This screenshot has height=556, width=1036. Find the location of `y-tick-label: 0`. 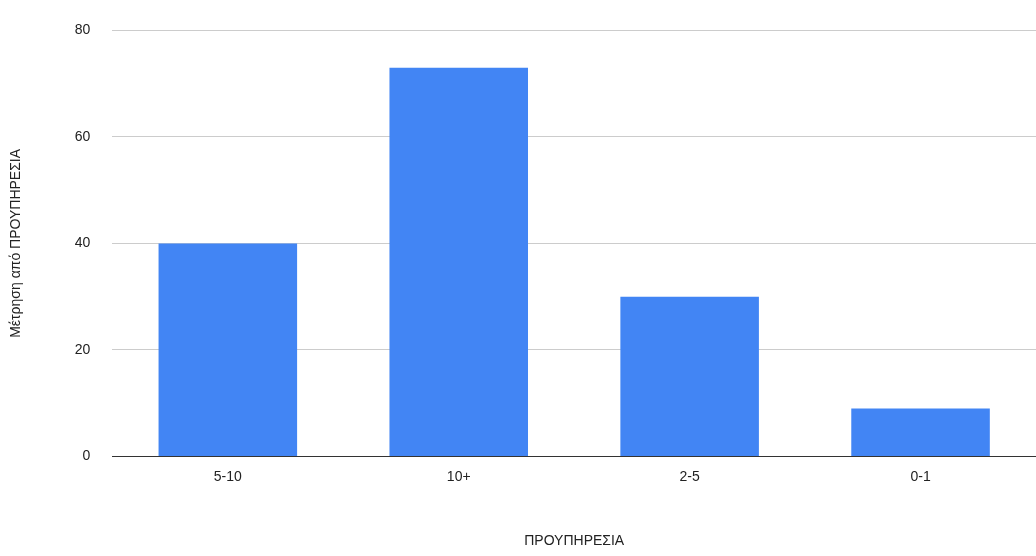

y-tick-label: 0 is located at coordinates (86, 455).